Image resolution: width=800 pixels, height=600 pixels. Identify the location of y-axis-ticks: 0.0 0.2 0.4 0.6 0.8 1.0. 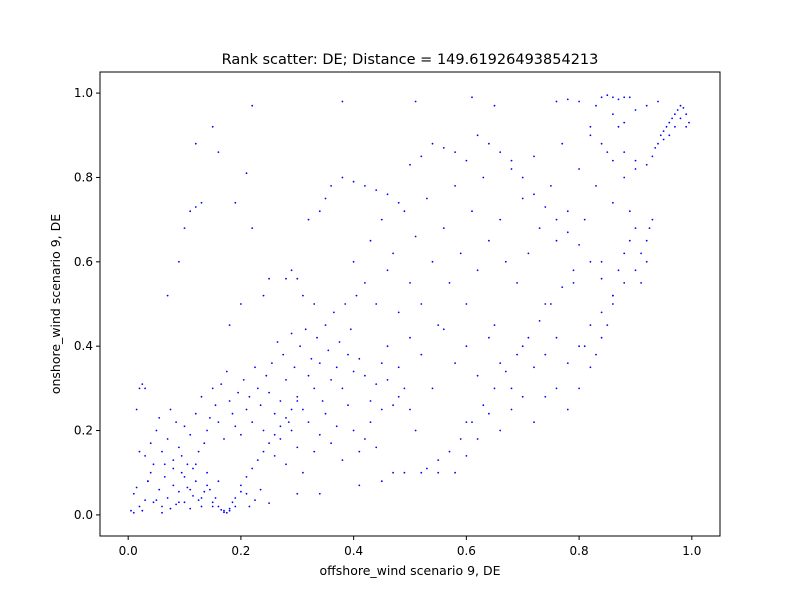
(87, 304).